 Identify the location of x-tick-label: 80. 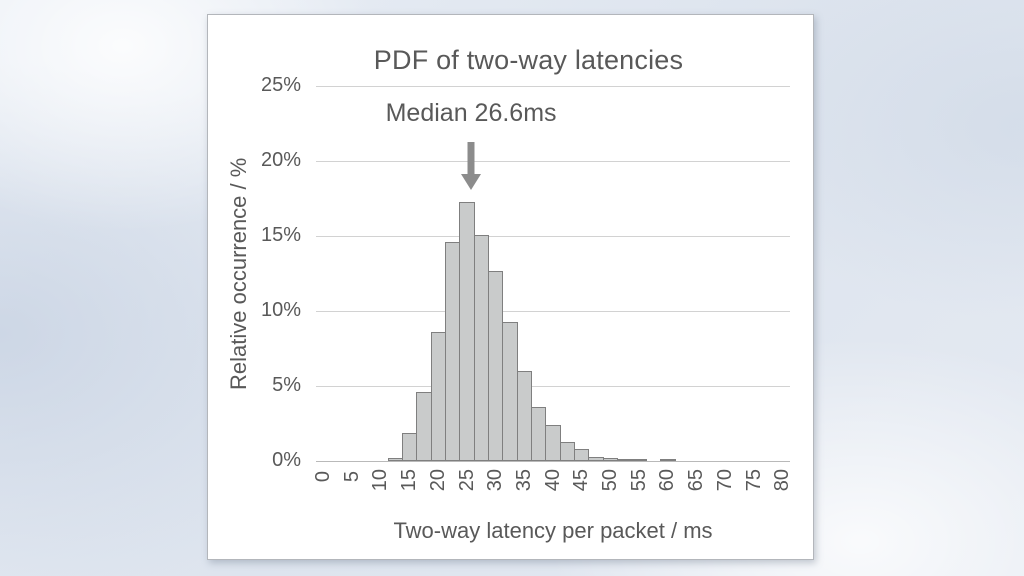
(782, 482).